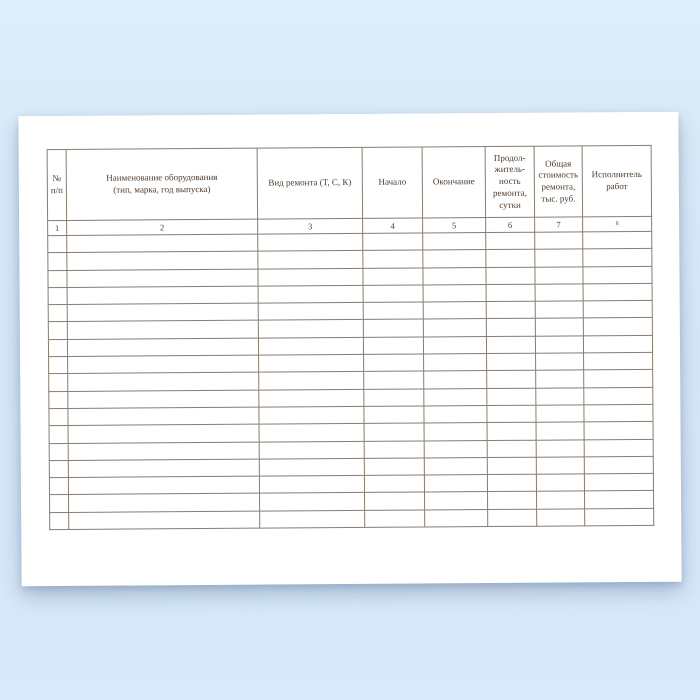 This screenshot has height=700, width=700. What do you see at coordinates (510, 225) in the screenshot?
I see `column-number: 6` at bounding box center [510, 225].